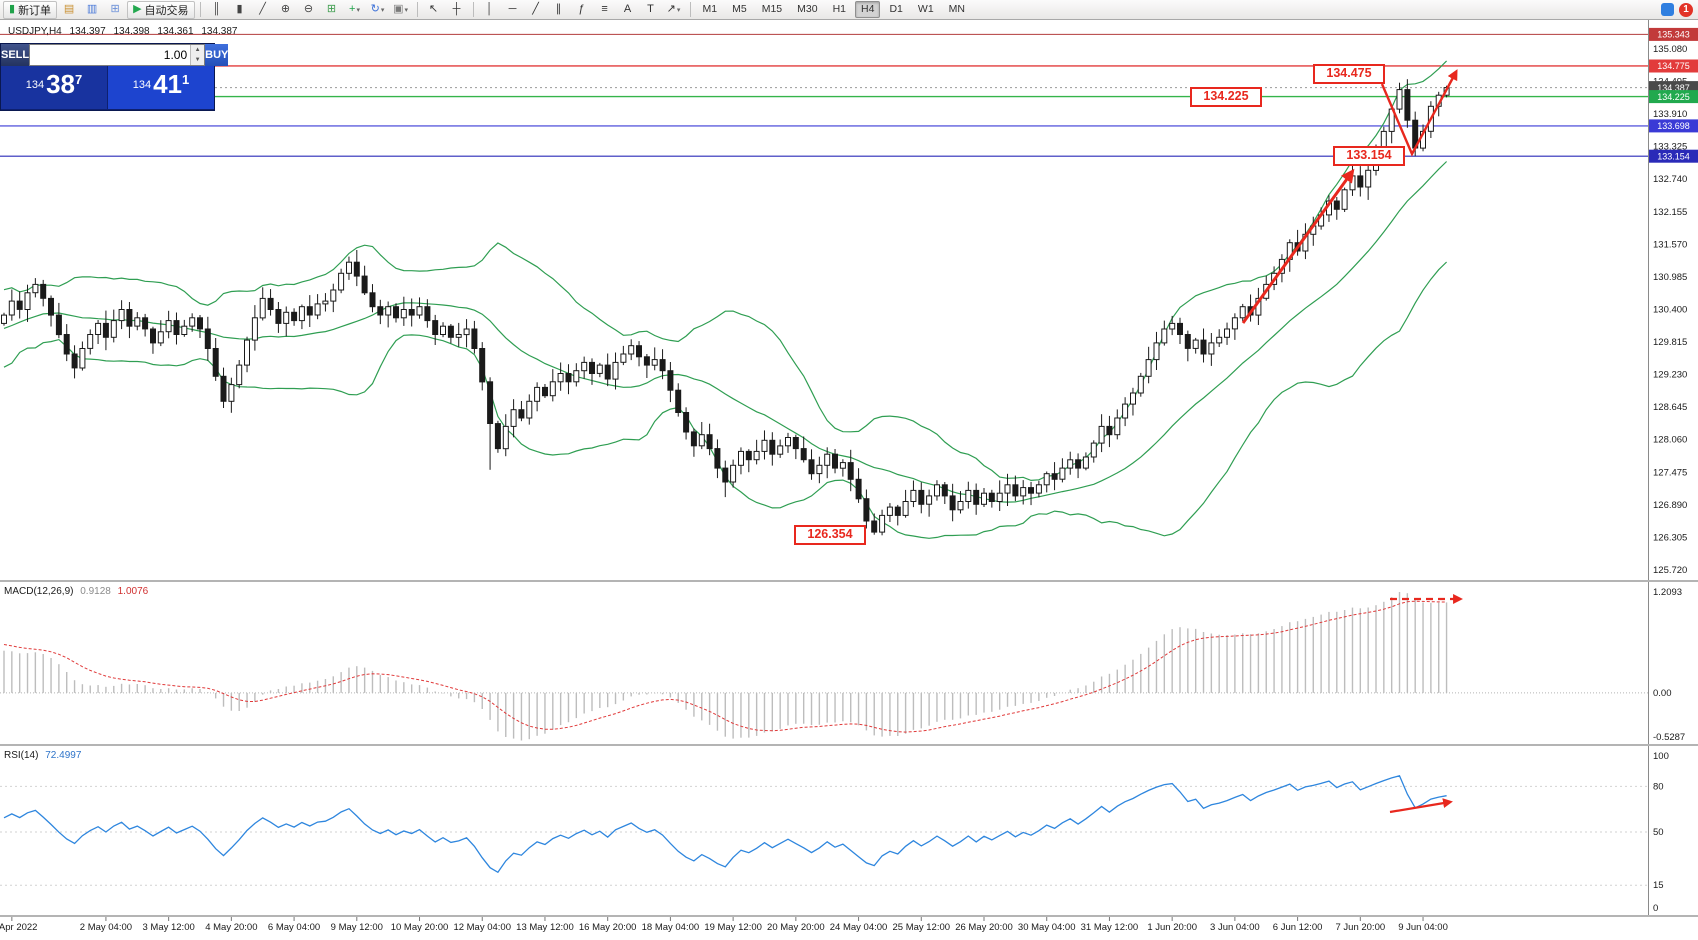 This screenshot has width=1698, height=940. What do you see at coordinates (294, 927) in the screenshot?
I see `svg-text: 6 May 04:00` at bounding box center [294, 927].